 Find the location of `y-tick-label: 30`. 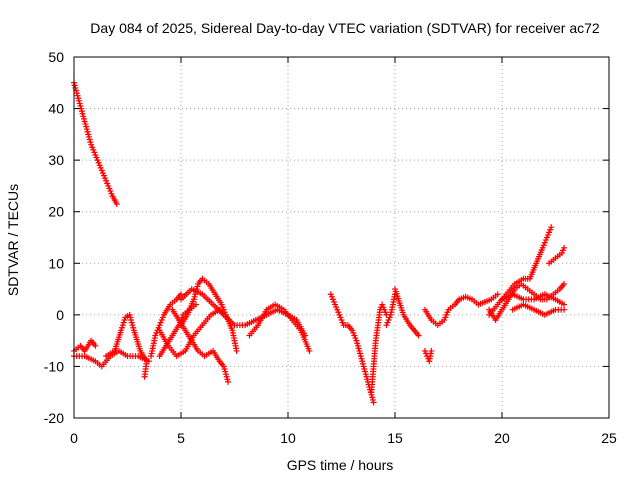

y-tick-label: 30 is located at coordinates (56, 160).